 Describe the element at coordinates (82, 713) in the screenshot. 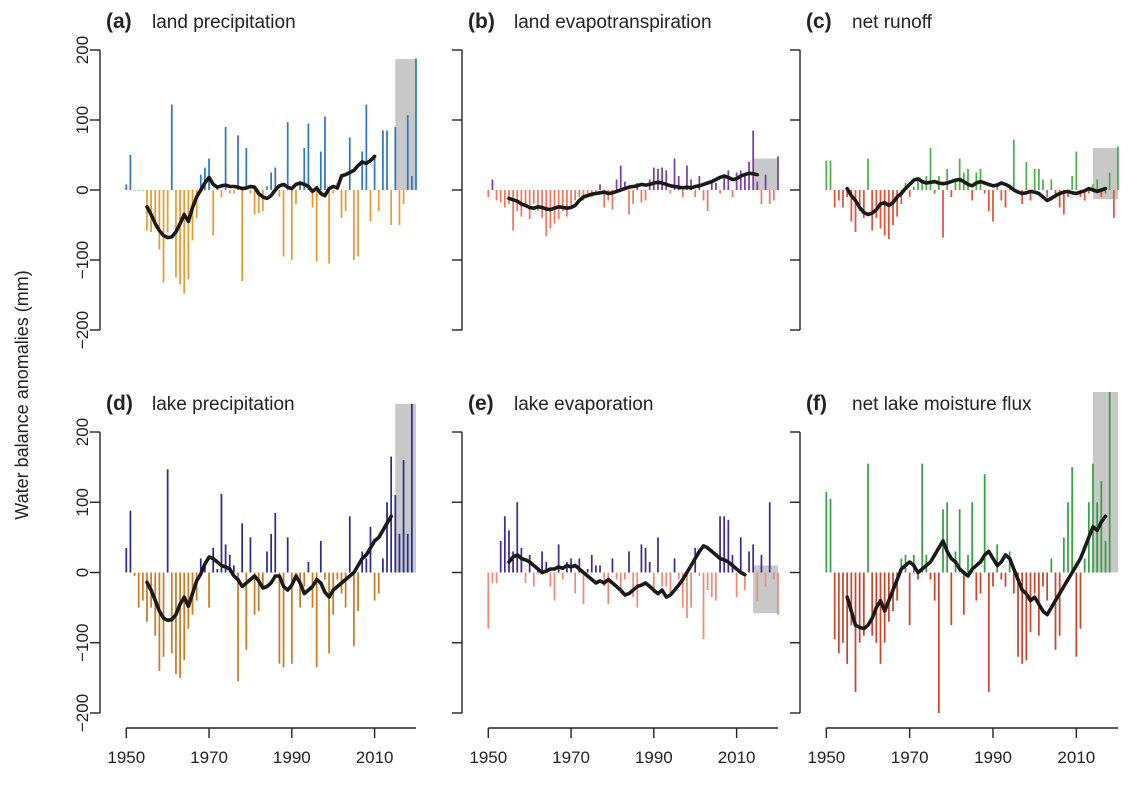

I see `y-tick-label: −200` at that location.